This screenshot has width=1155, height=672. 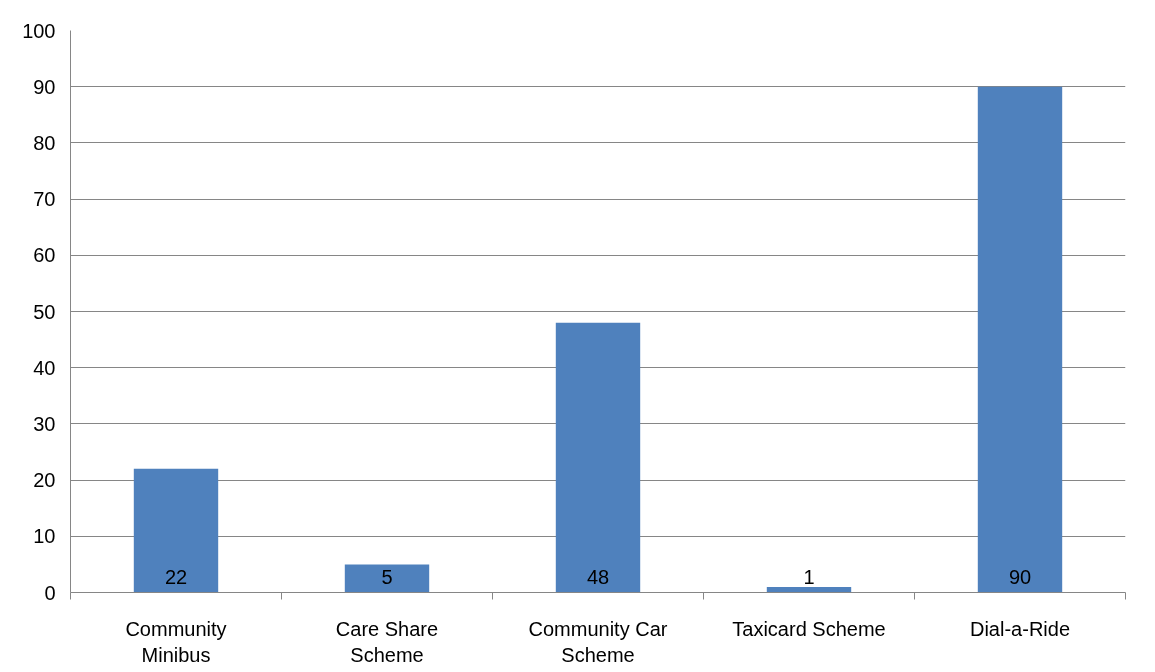 I want to click on y-tick-label: 0, so click(x=50, y=592).